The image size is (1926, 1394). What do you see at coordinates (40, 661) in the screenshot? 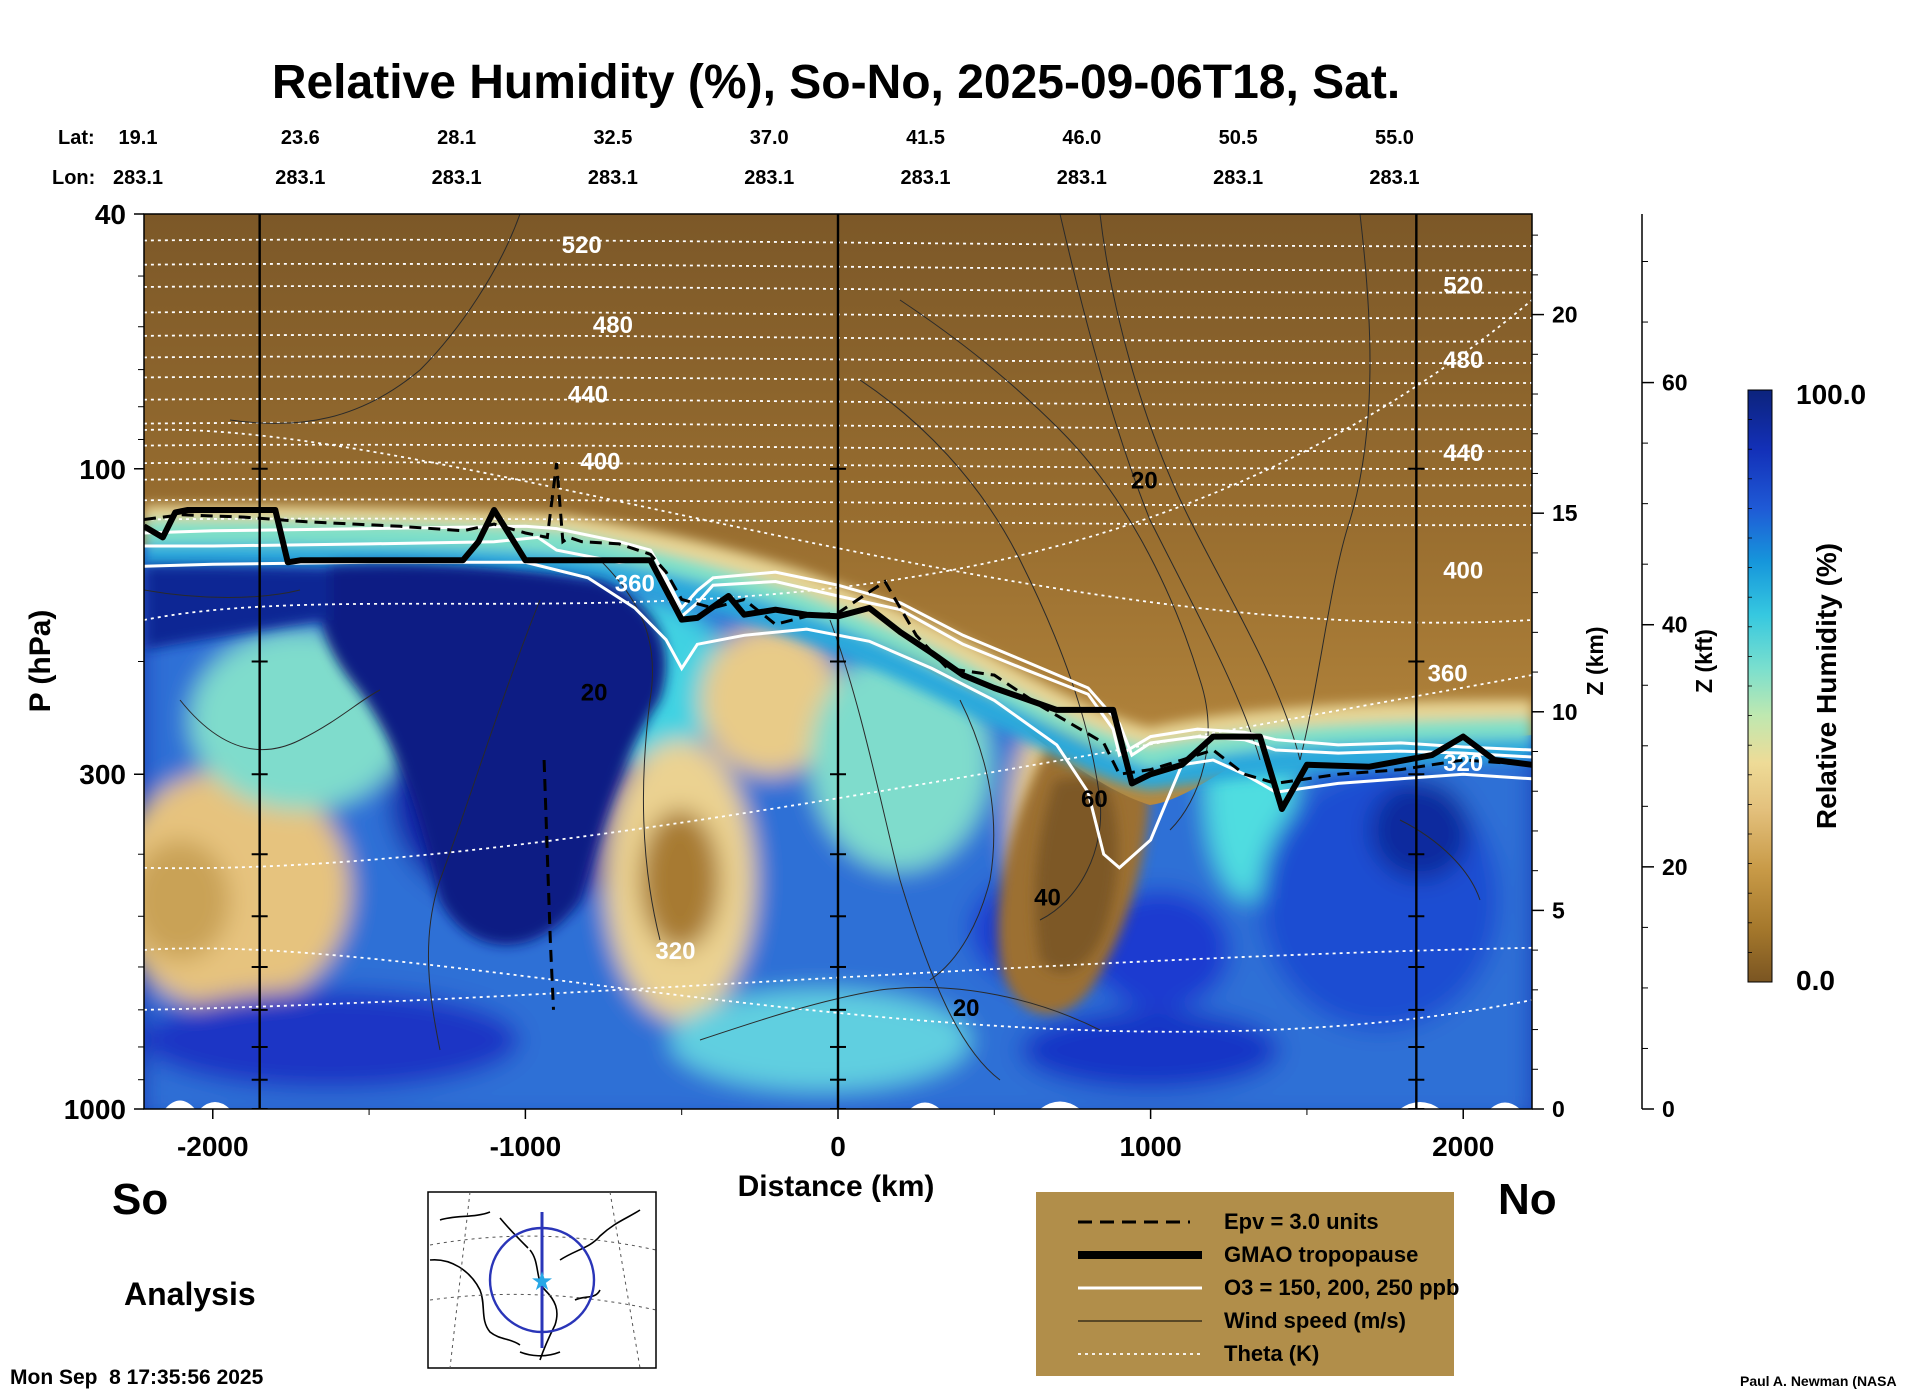
I see `y-axis-title: P (hPa)` at bounding box center [40, 661].